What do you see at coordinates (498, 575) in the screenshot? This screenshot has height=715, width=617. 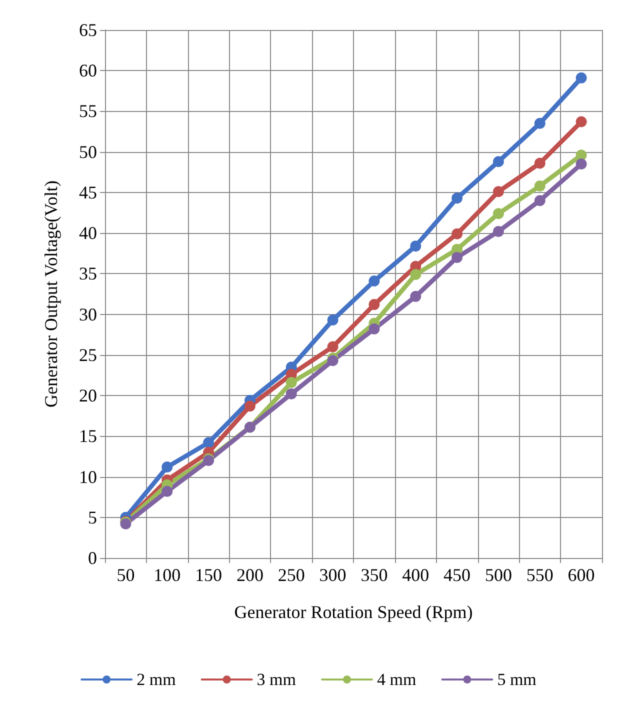 I see `x-tick-label: 500` at bounding box center [498, 575].